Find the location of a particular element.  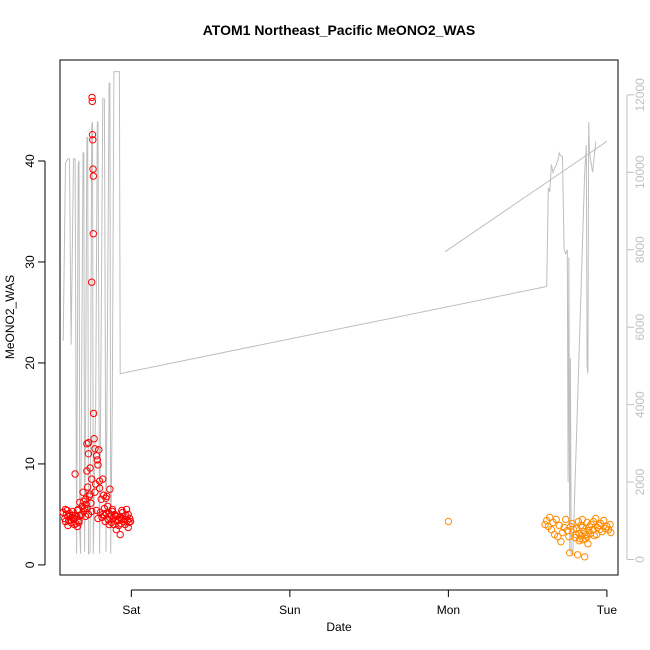

right-tick-label: 8000 is located at coordinates (640, 249).